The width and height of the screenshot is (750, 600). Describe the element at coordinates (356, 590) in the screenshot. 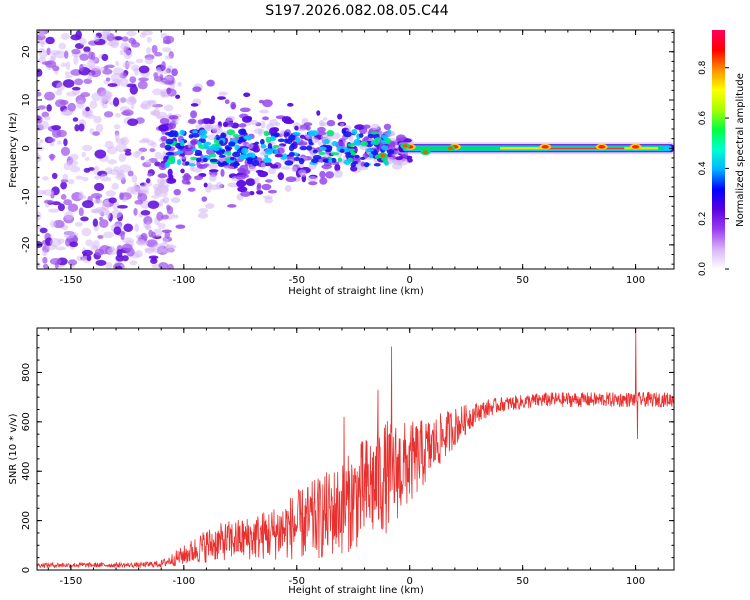

I see `snr-x-label: Height of straight line (km)` at that location.